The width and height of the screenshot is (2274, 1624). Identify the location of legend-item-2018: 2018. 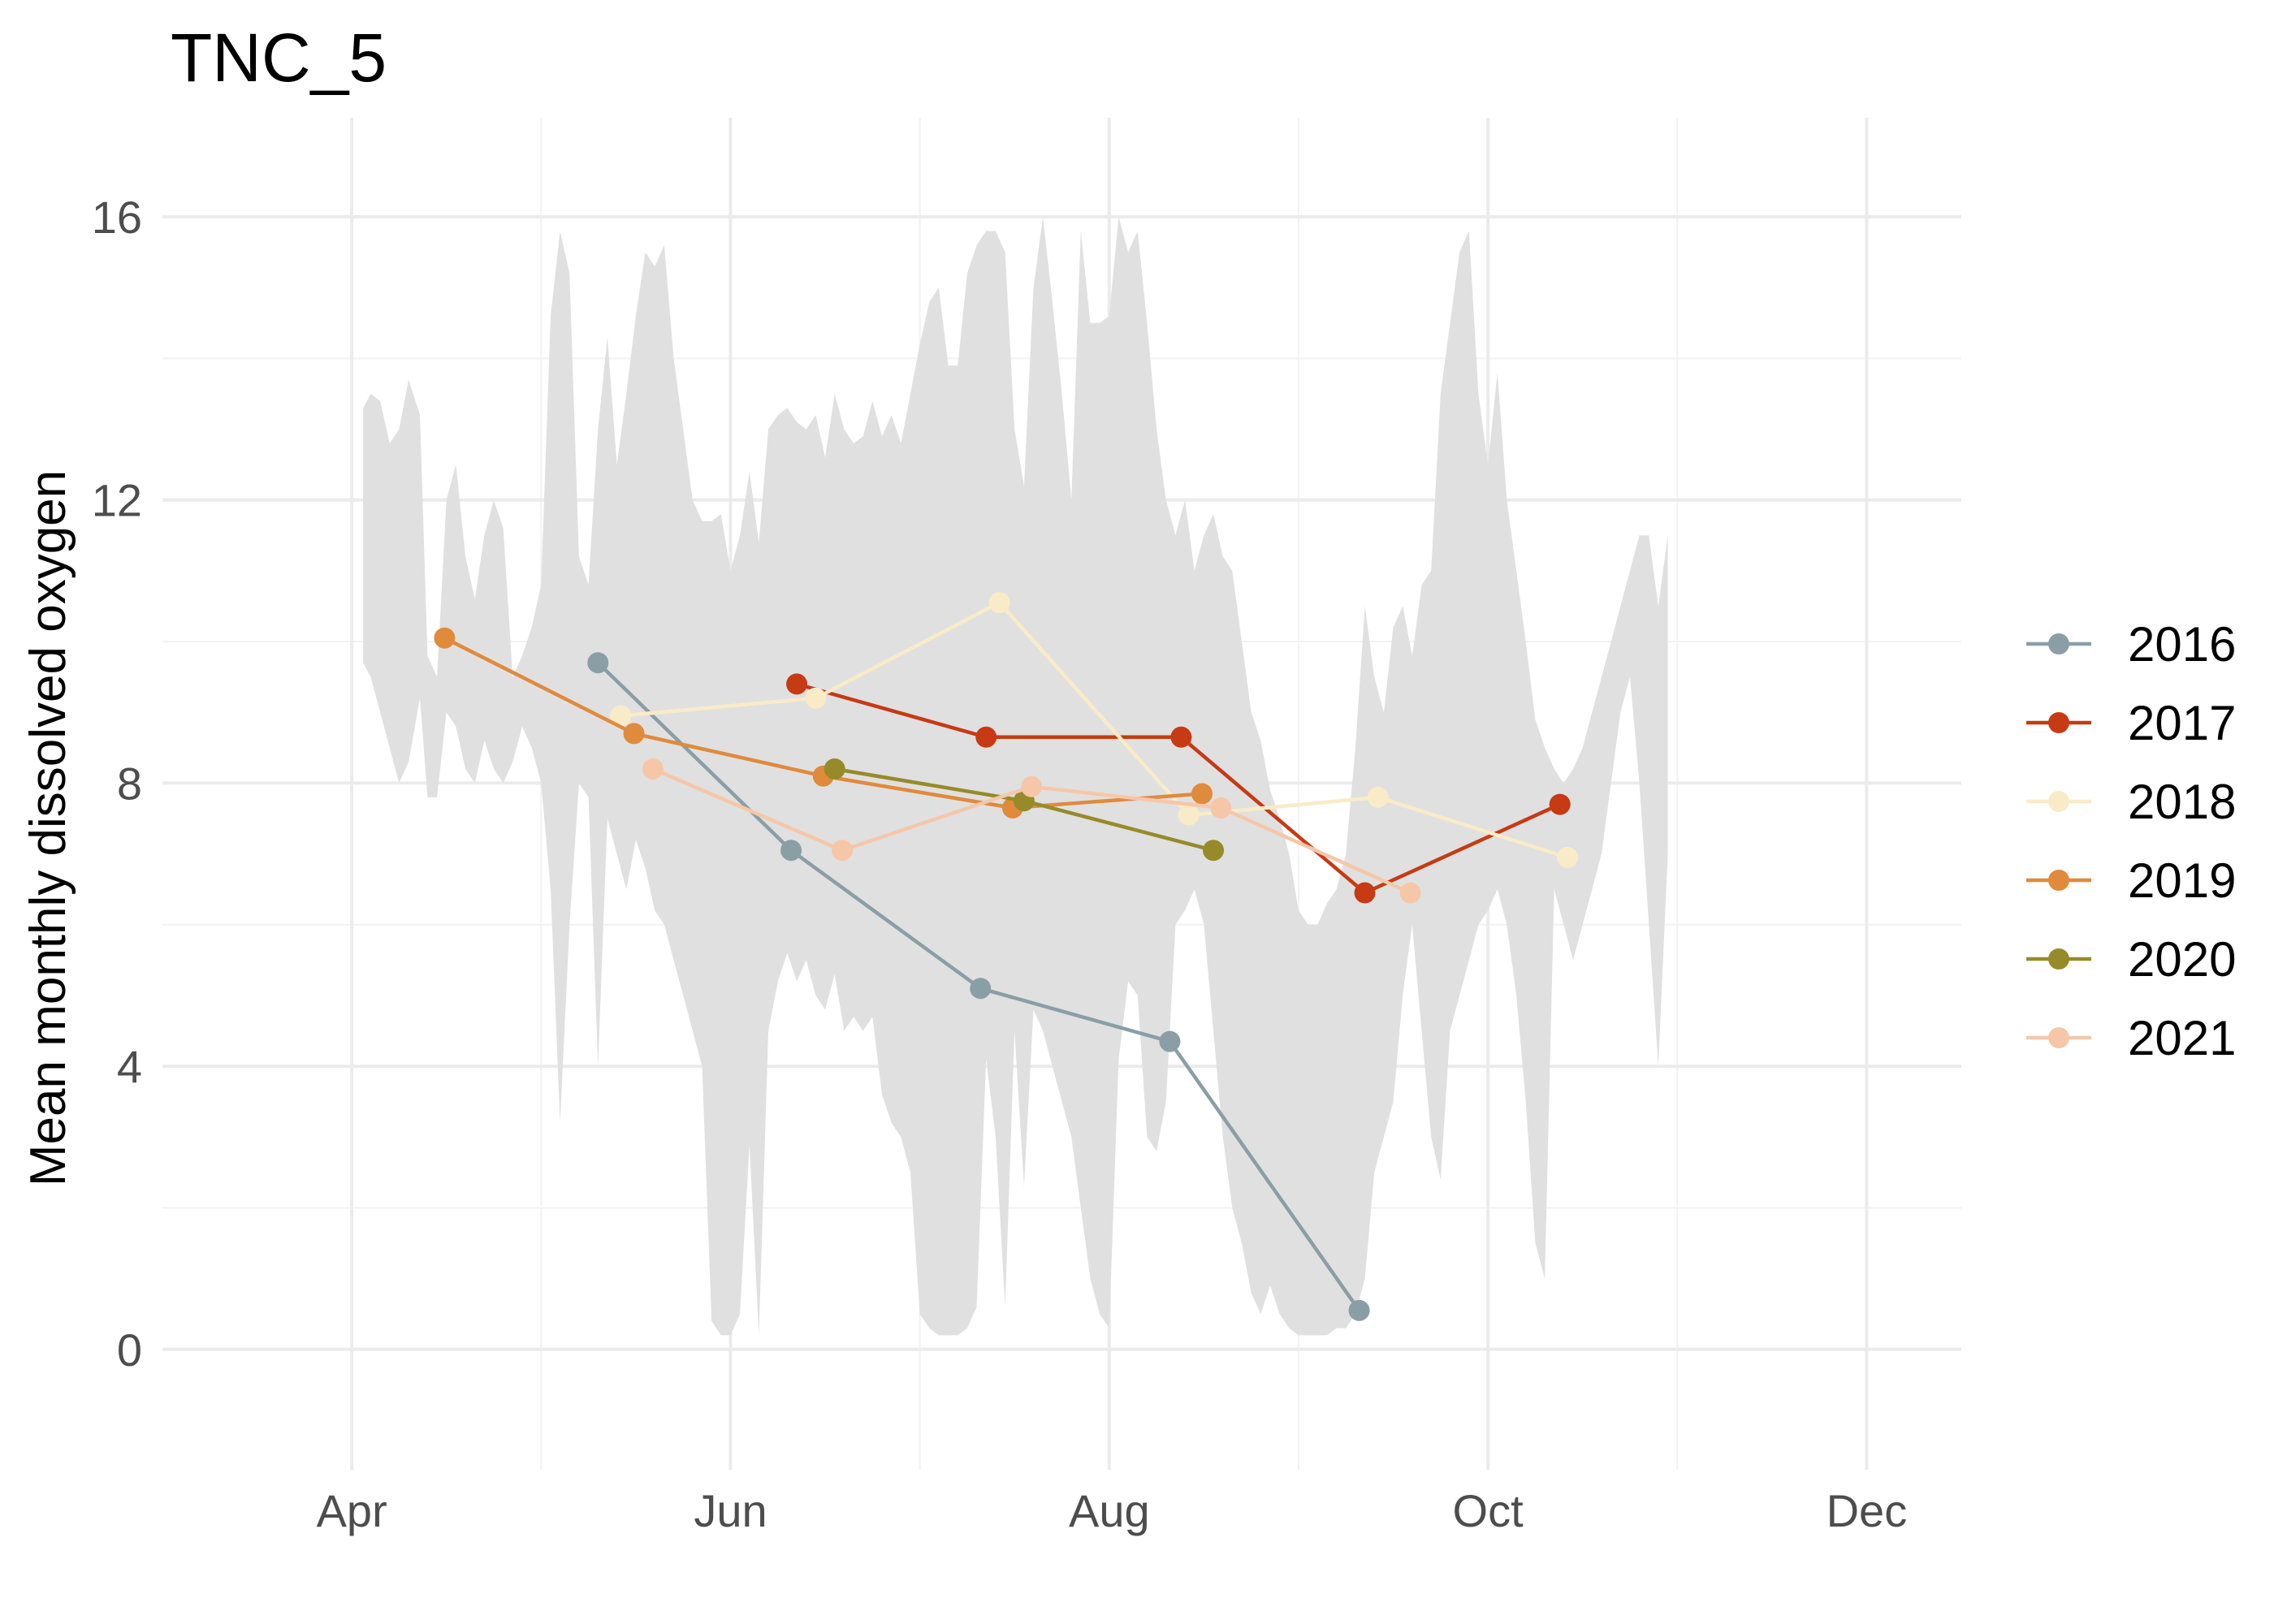
(2131, 802).